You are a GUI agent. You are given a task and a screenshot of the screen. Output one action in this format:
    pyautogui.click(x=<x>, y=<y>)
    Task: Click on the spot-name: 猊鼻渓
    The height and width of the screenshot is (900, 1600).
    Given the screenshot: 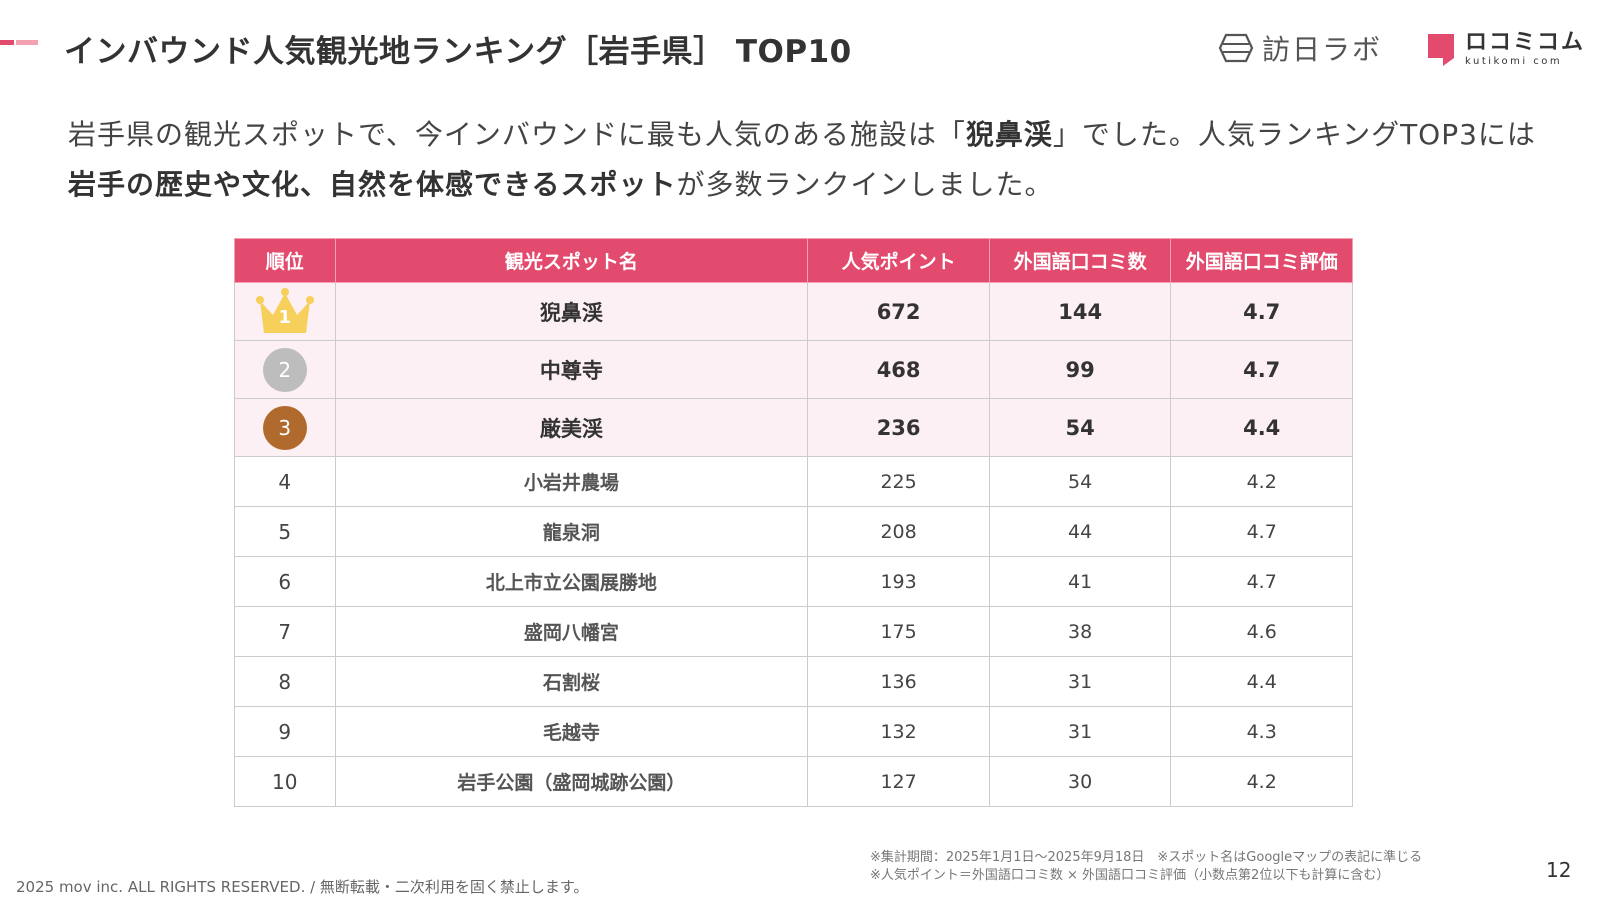 What is the action you would take?
    pyautogui.click(x=571, y=311)
    